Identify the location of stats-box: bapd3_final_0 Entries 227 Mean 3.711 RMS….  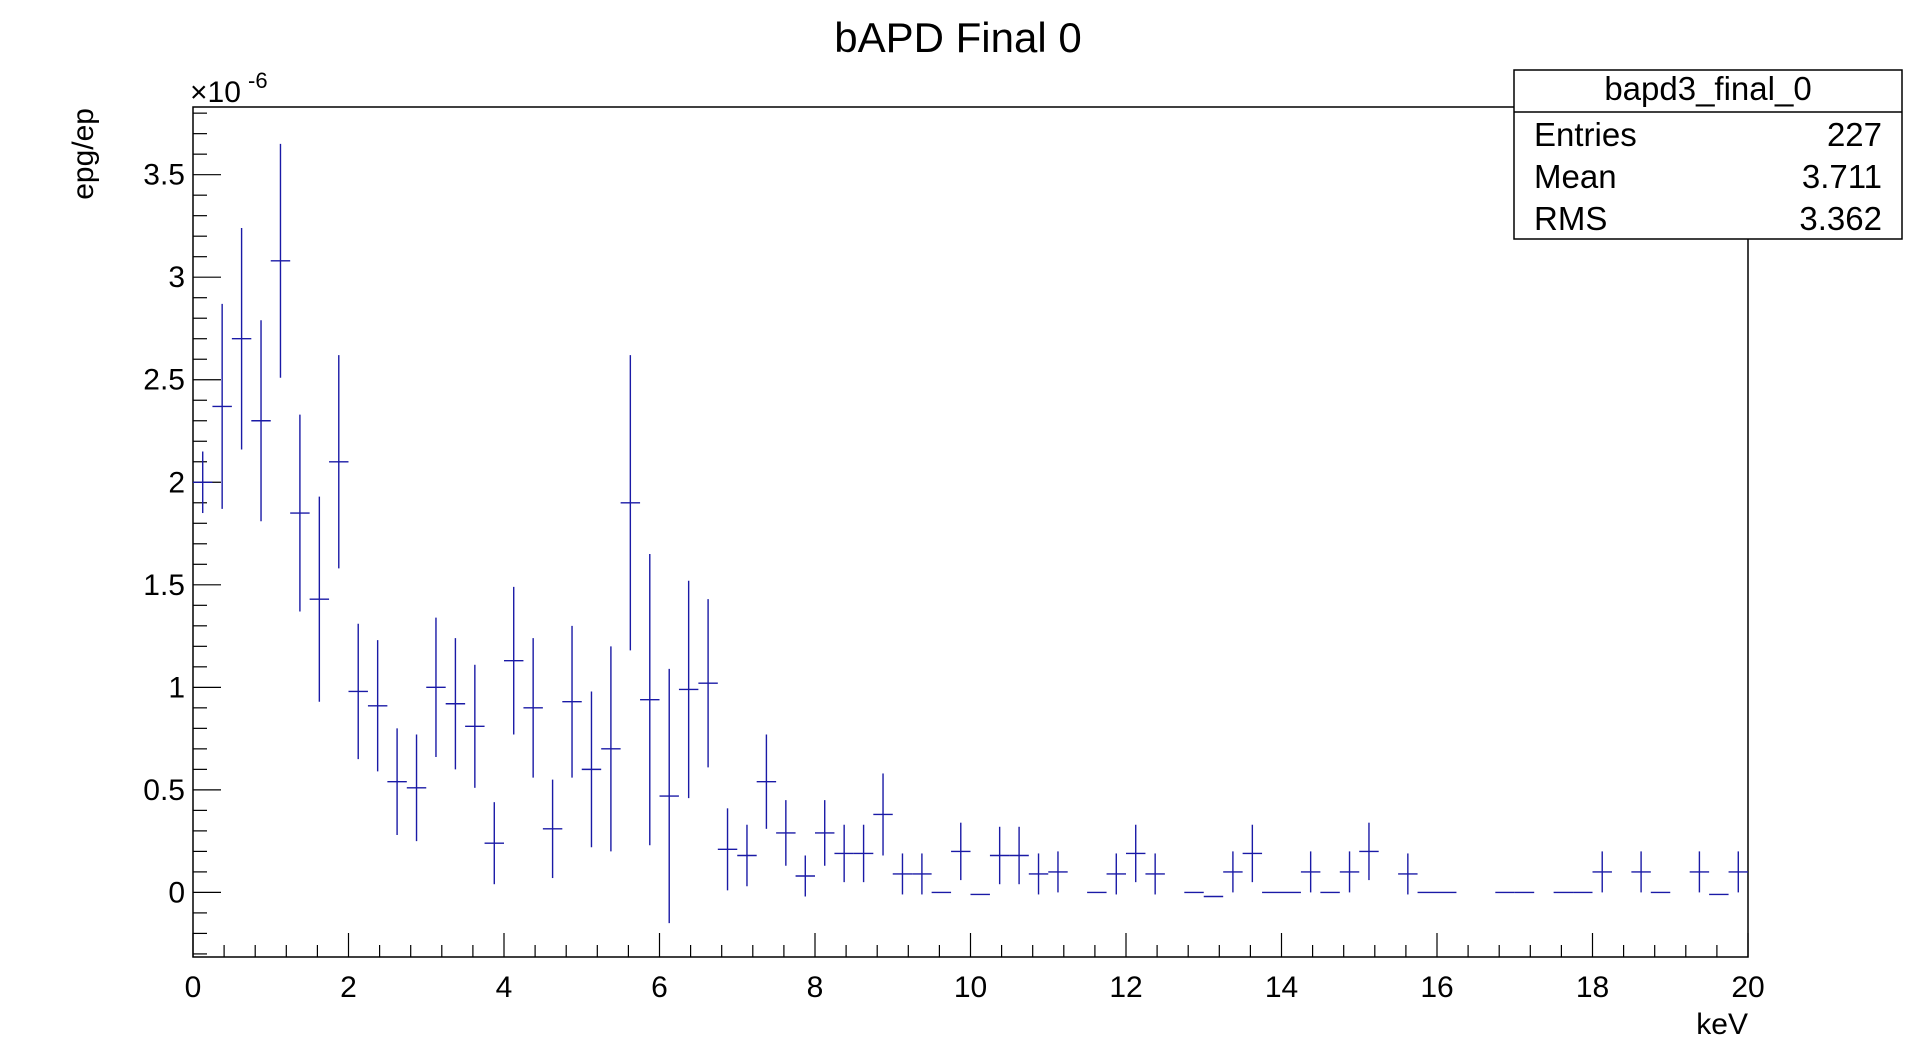
(1708, 154).